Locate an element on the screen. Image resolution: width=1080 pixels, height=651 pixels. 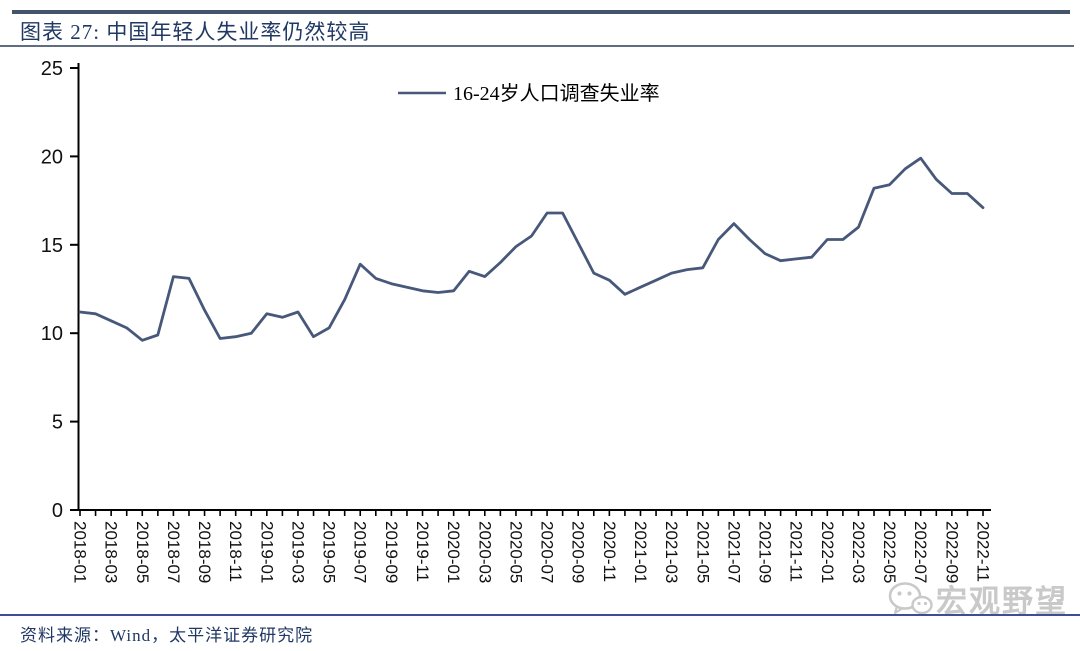
wechat-icon is located at coordinates (910, 597).